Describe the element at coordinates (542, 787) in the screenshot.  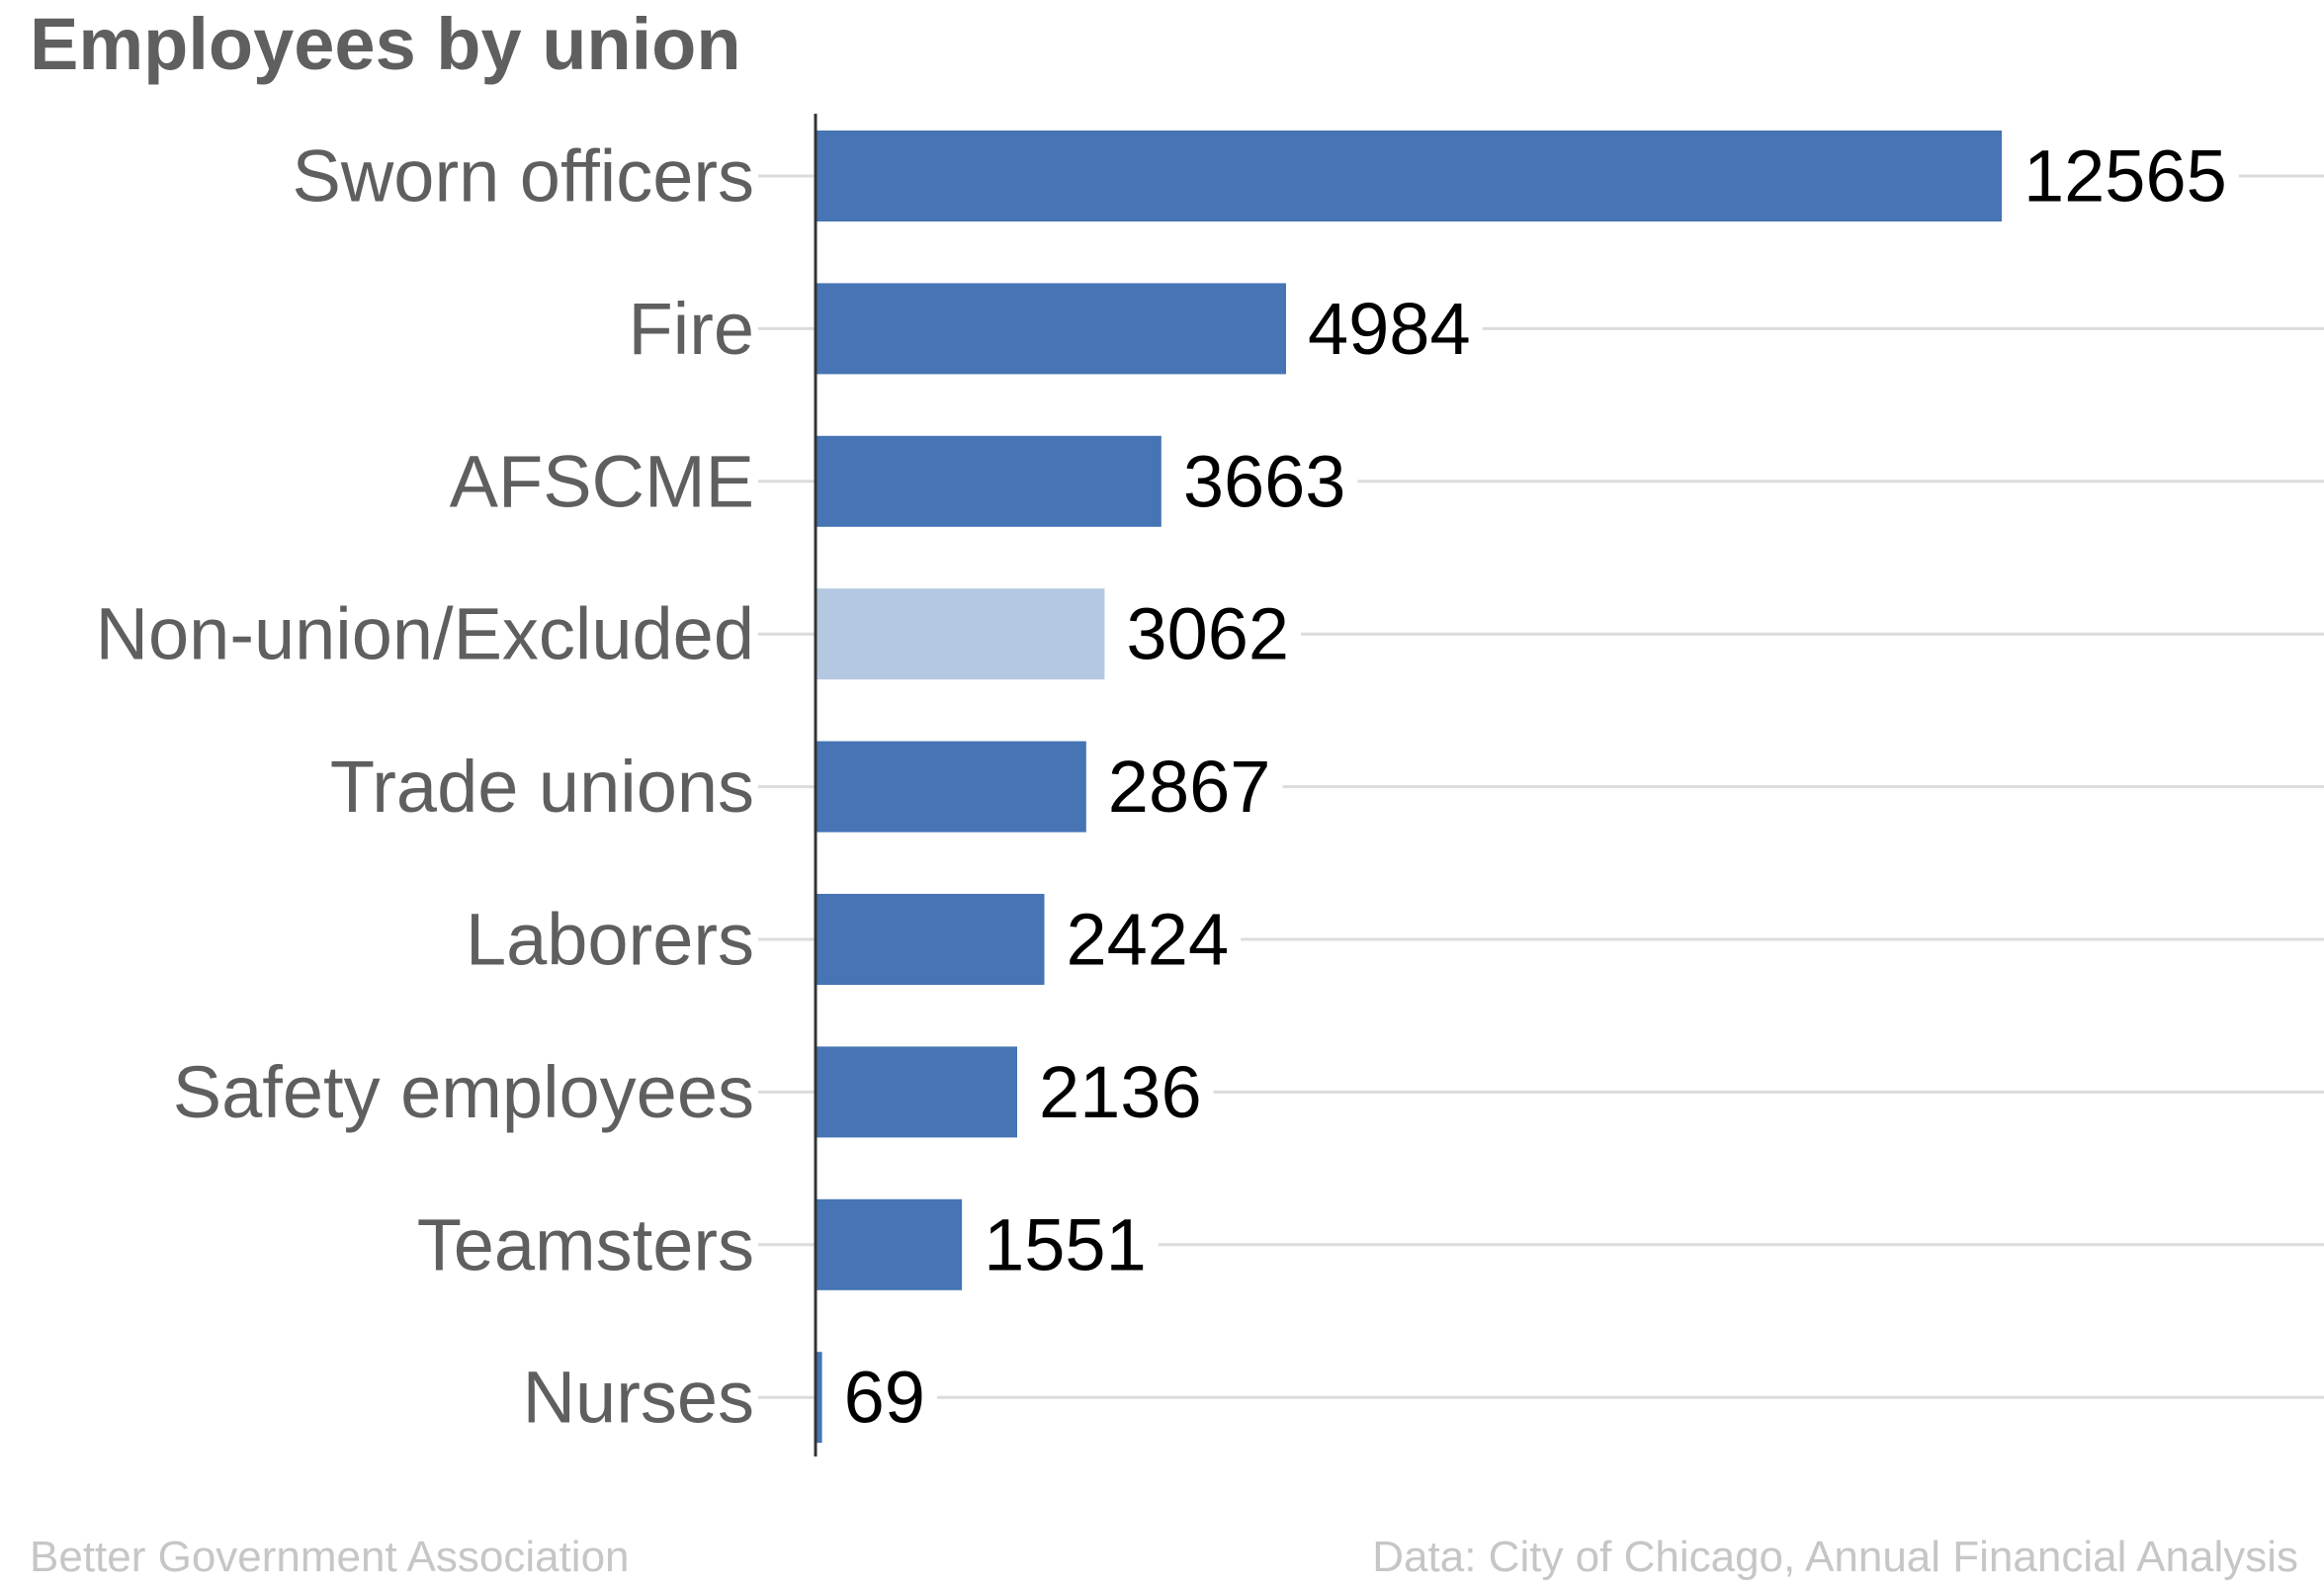
I see `category-label: Trade unions` at that location.